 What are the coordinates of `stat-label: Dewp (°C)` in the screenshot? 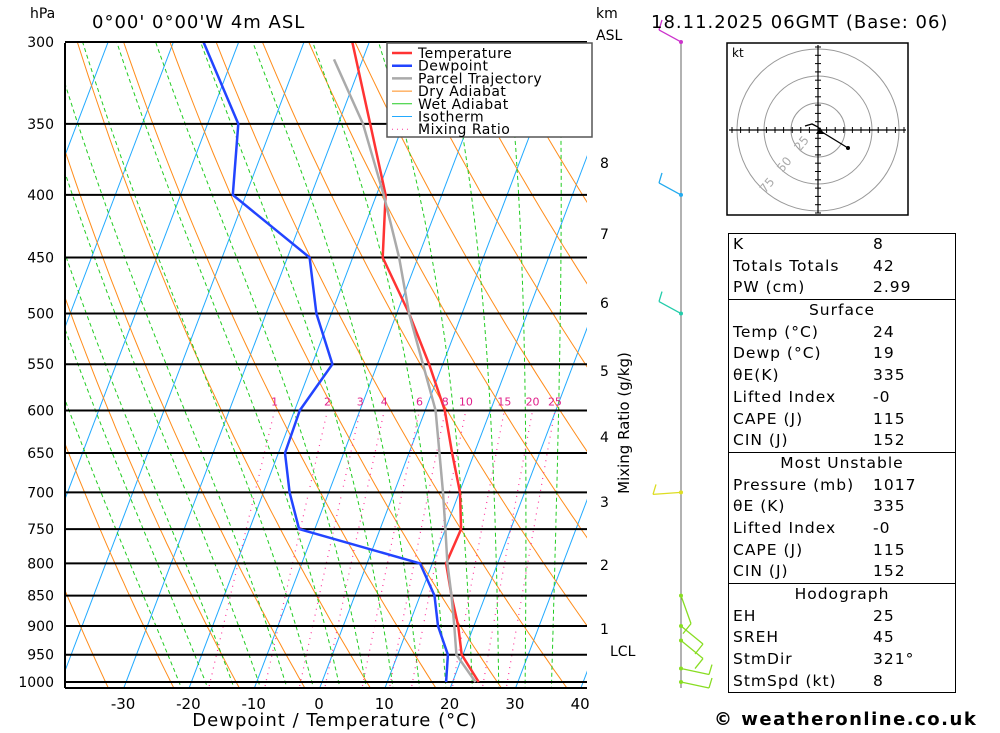 It's located at (777, 353).